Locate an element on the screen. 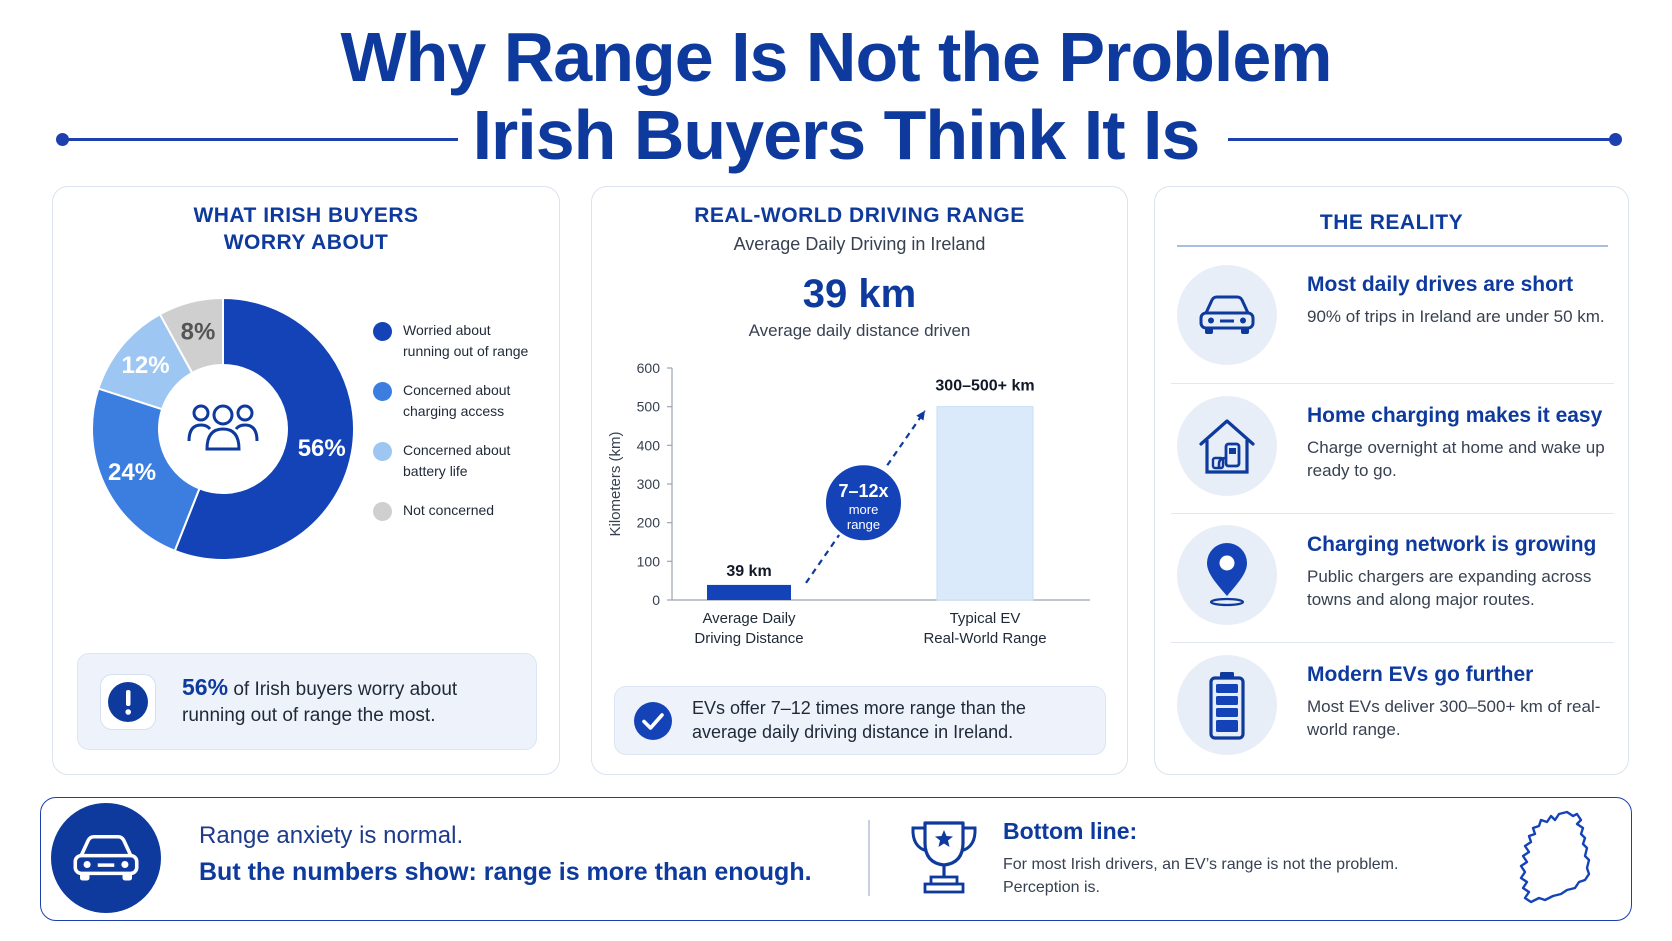  worry-callout-line2: running out of range the most. is located at coordinates (309, 715).